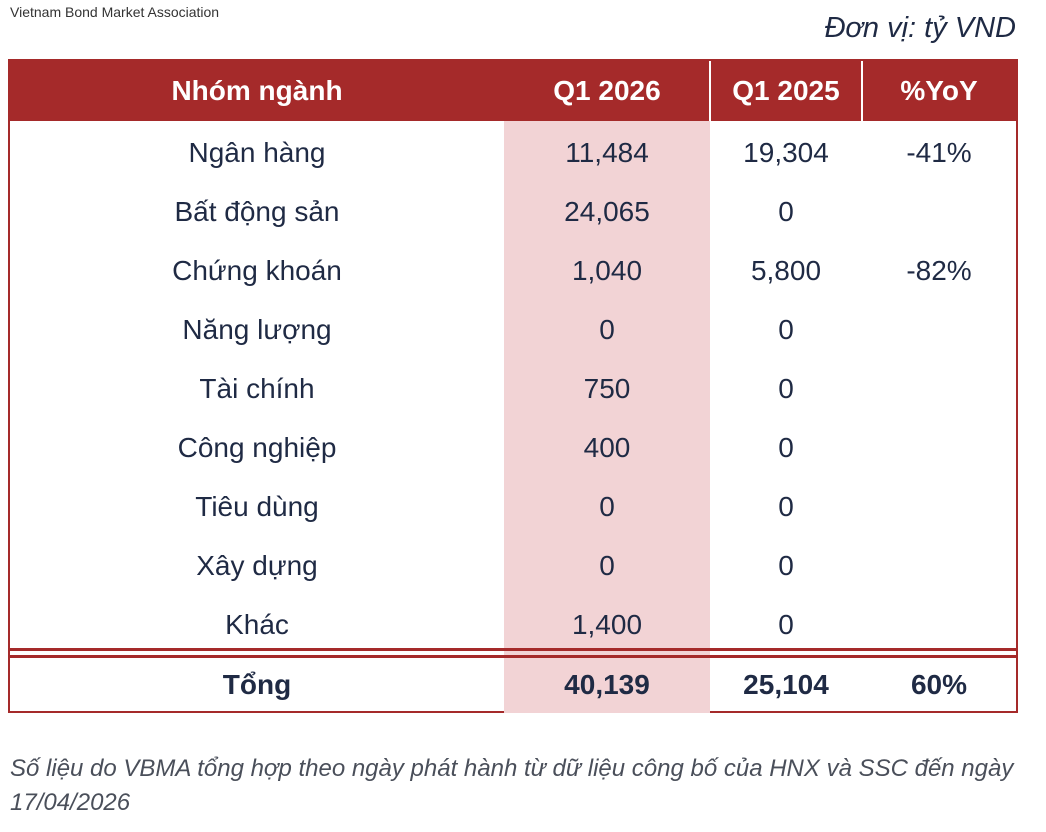 The height and width of the screenshot is (832, 1046). Describe the element at coordinates (257, 152) in the screenshot. I see `row-sector: Ngân hàng` at that location.